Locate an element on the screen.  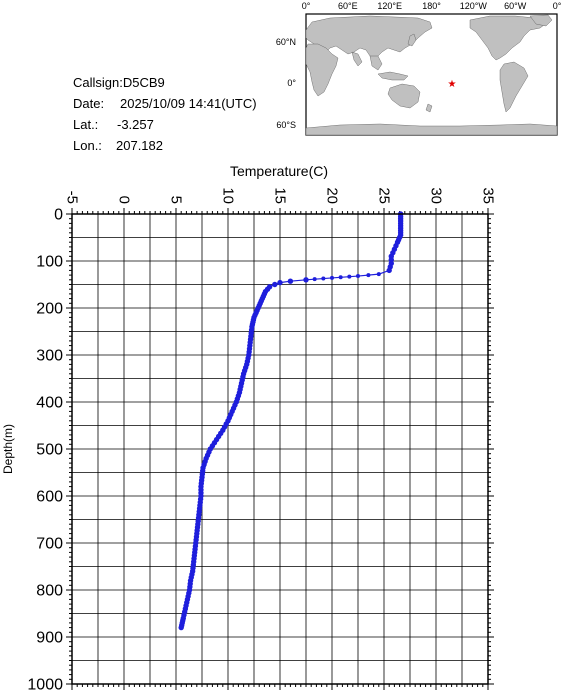
y-tick-labels: 0 100 200 300 400 500 600 700 800 900 1000 is located at coordinates (45, 448).